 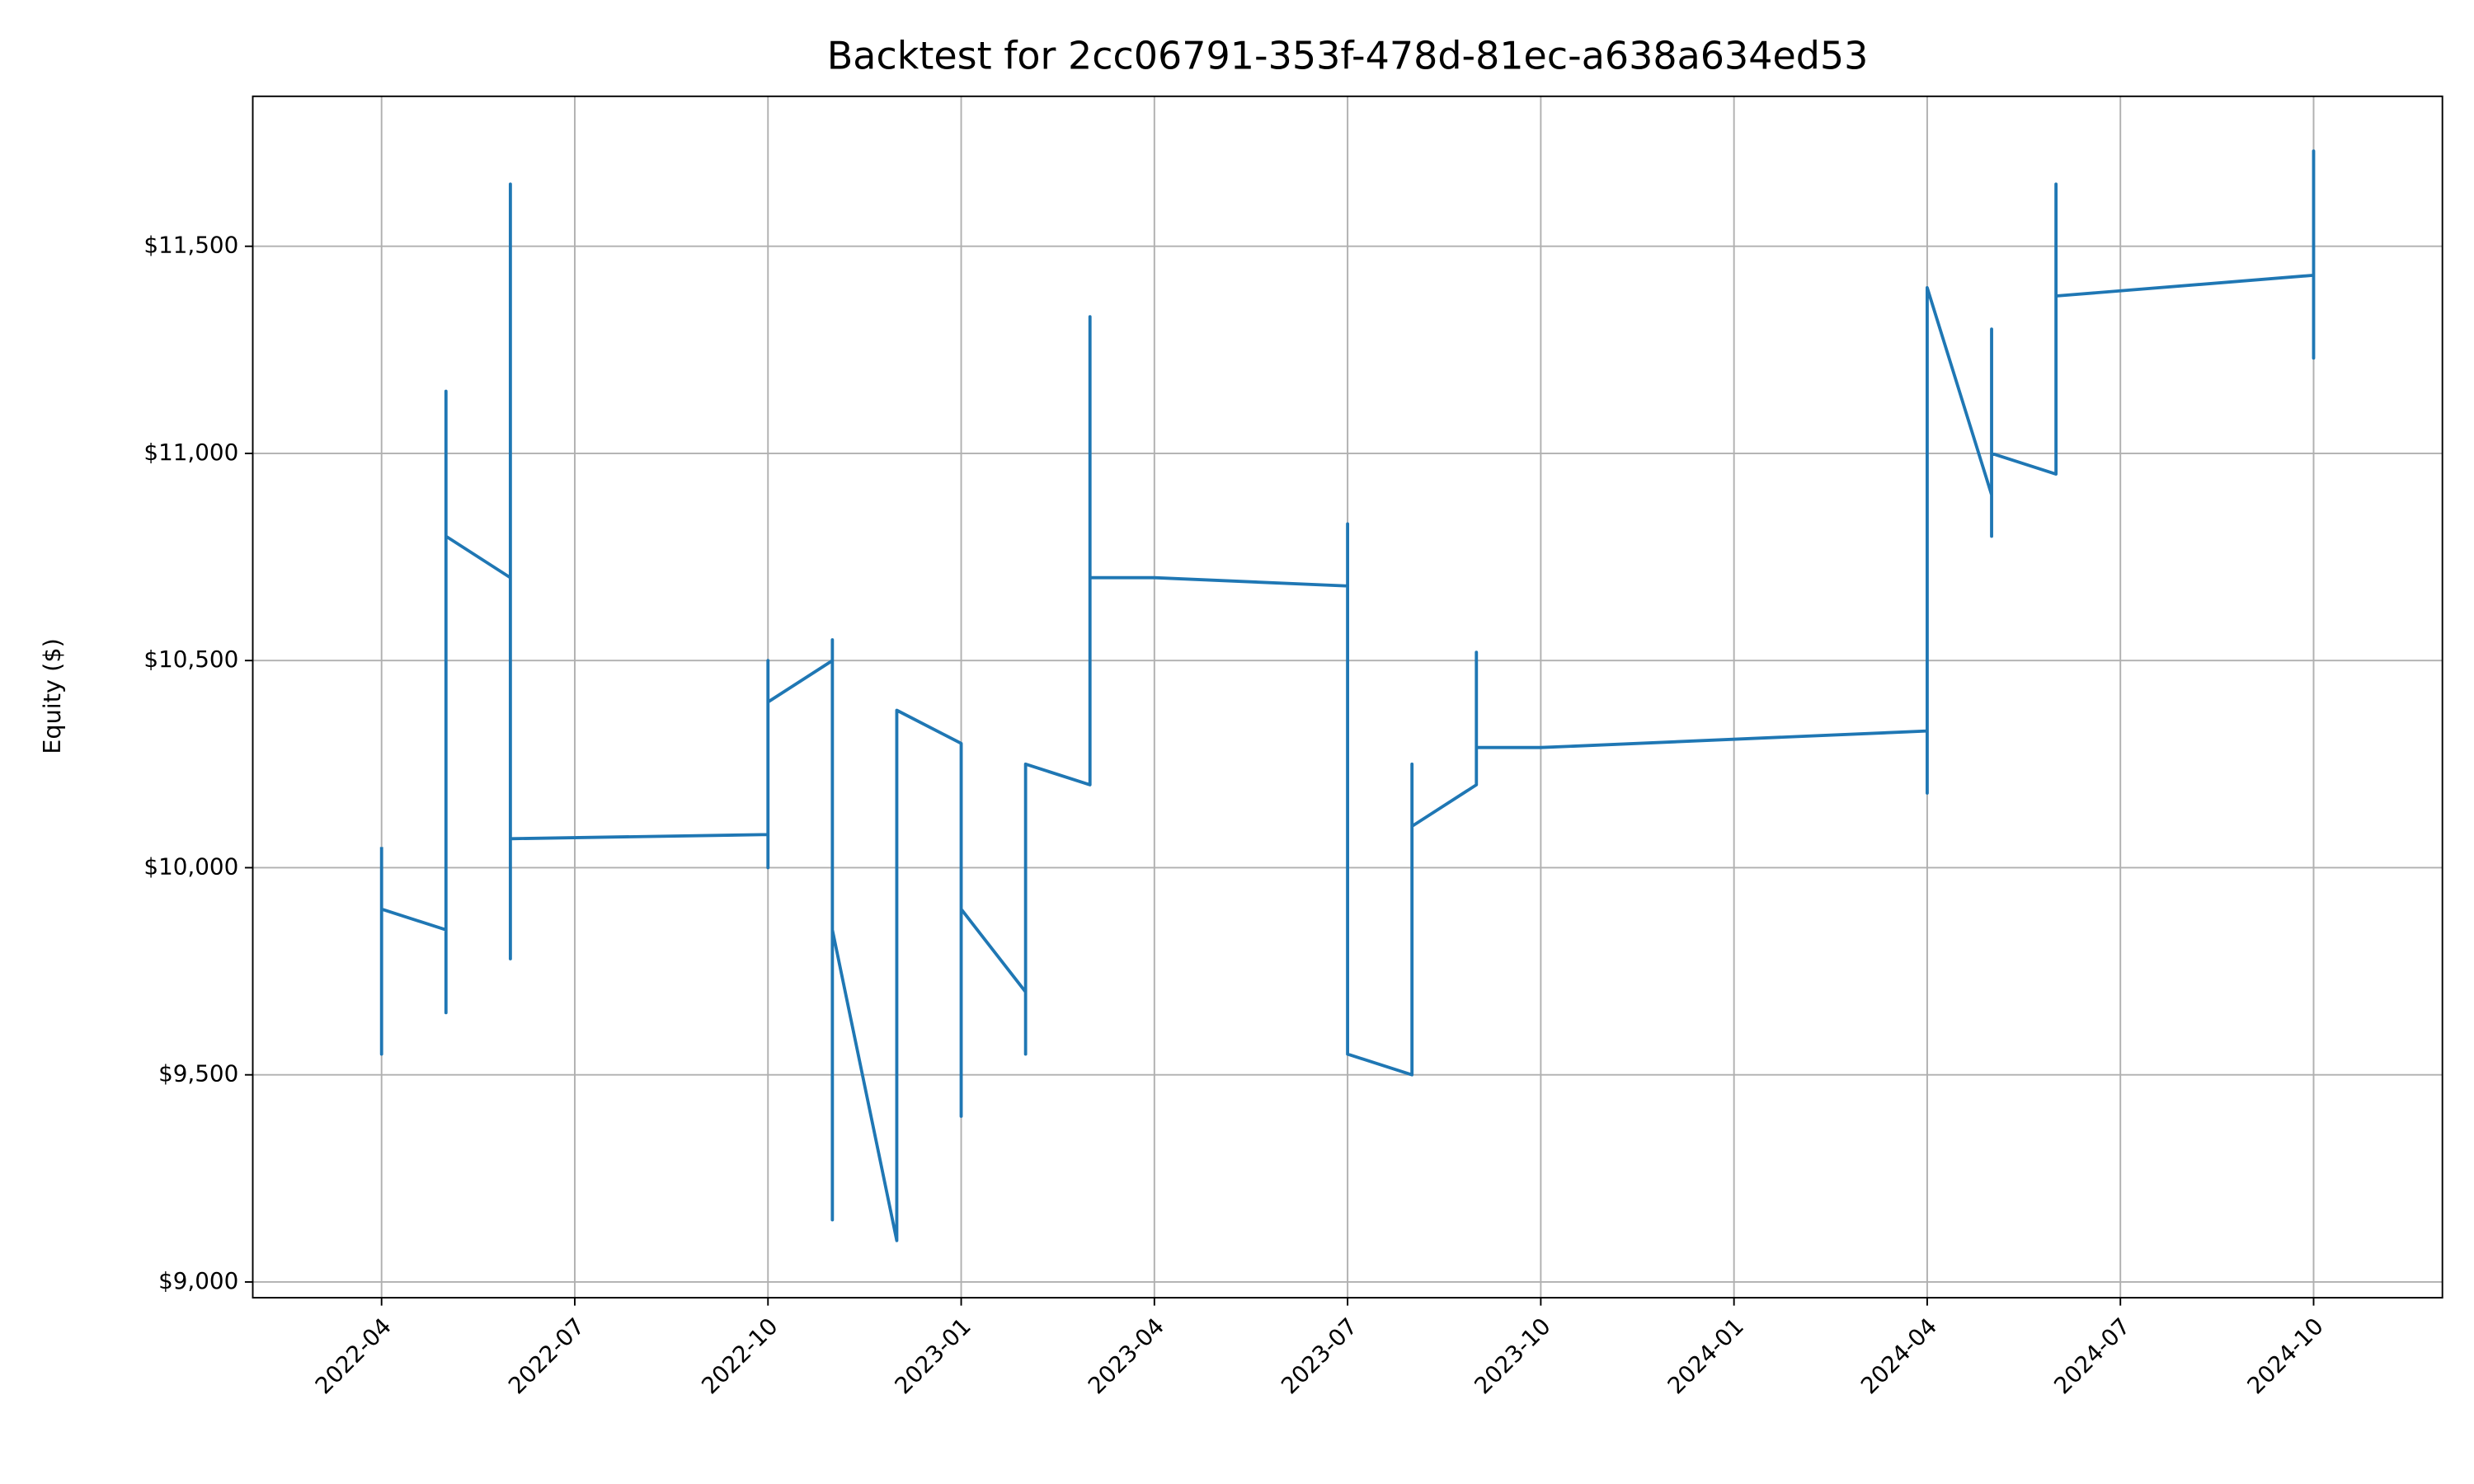 What do you see at coordinates (1319, 1356) in the screenshot?
I see `x-tick-label: 2023-07` at bounding box center [1319, 1356].